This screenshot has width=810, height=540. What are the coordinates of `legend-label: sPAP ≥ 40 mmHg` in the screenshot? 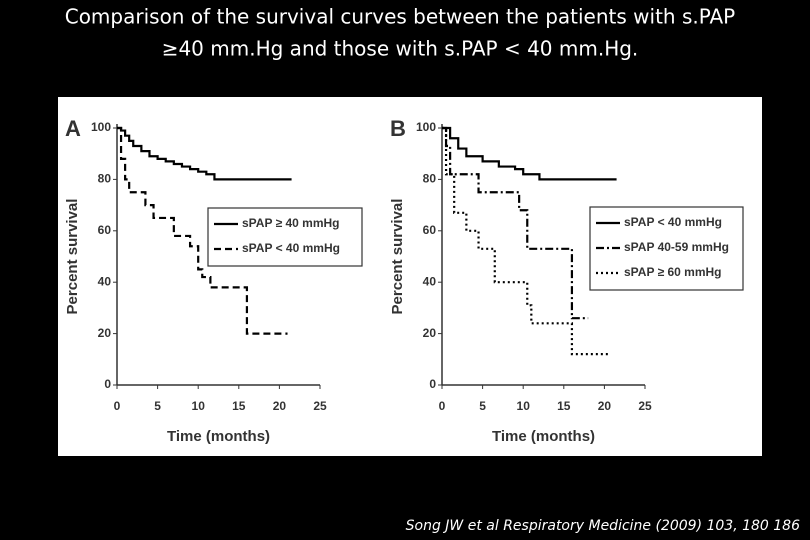 It's located at (291, 223).